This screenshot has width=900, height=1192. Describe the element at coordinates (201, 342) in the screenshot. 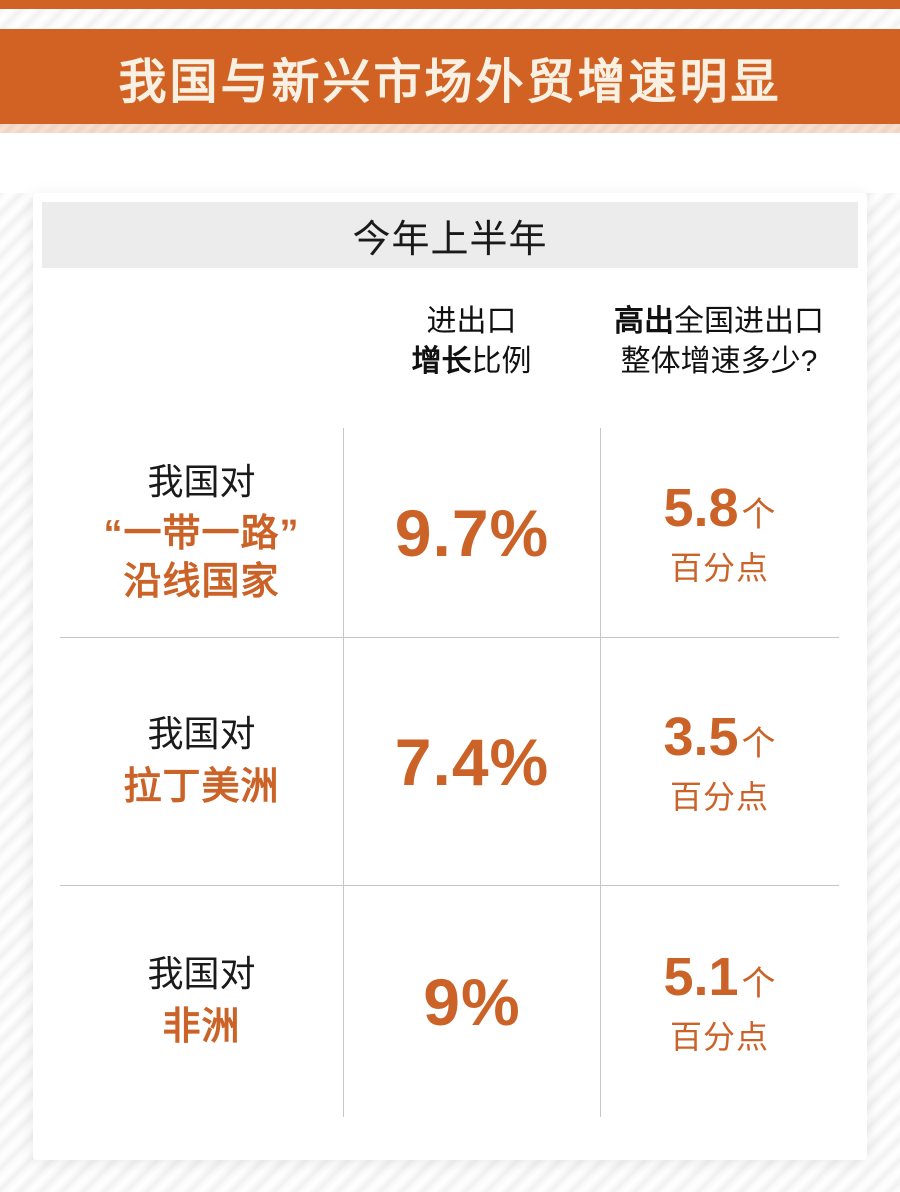

I see `header-spacer-cell` at that location.